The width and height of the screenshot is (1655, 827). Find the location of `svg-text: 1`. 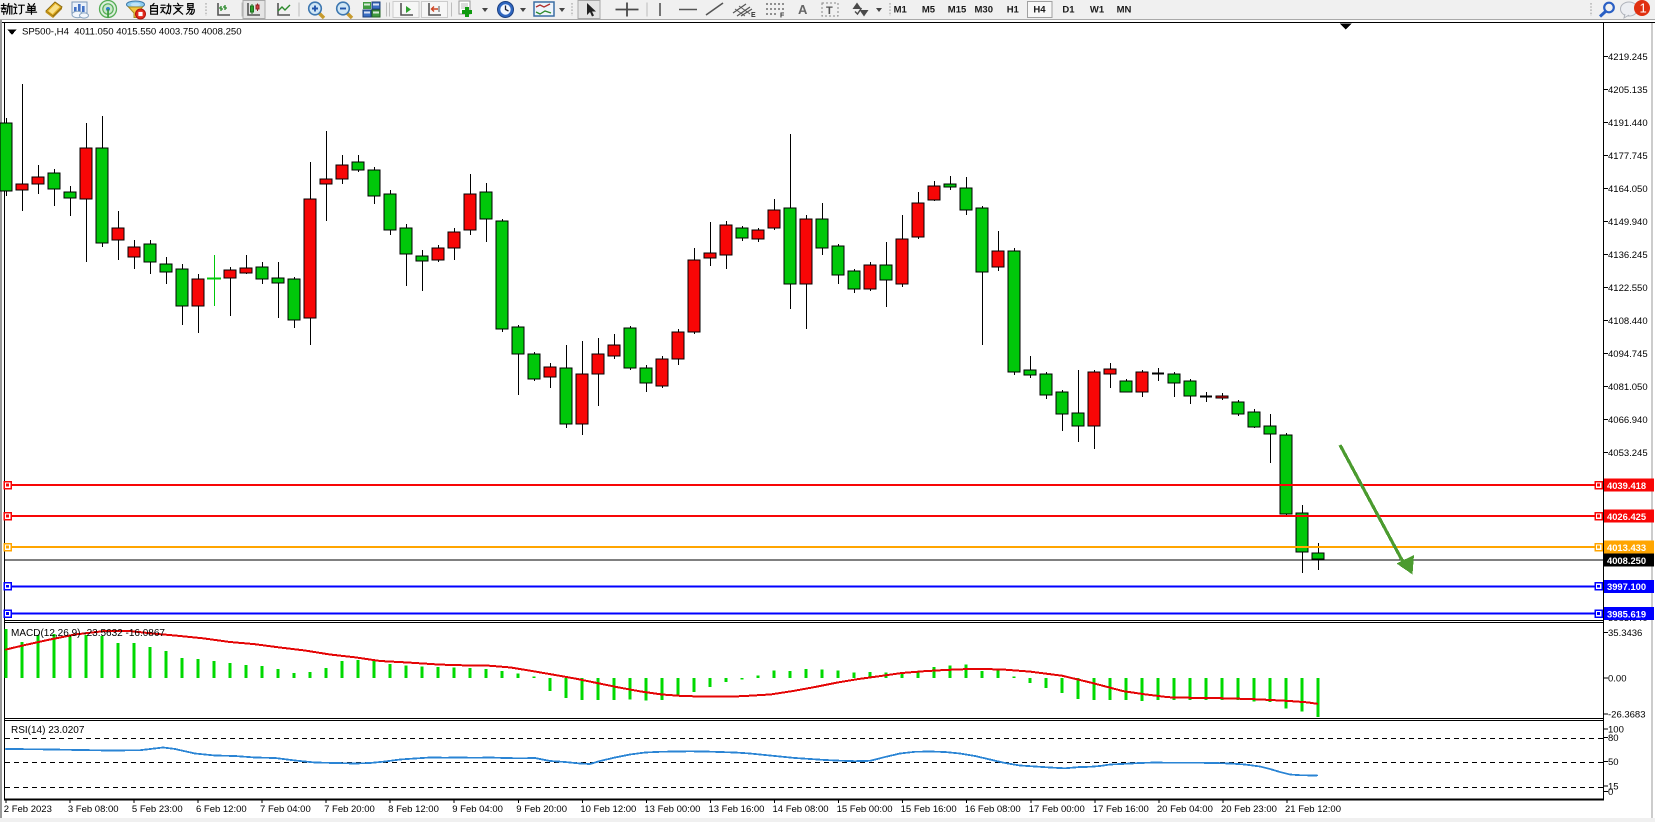

svg-text: 1 is located at coordinates (1643, 8).